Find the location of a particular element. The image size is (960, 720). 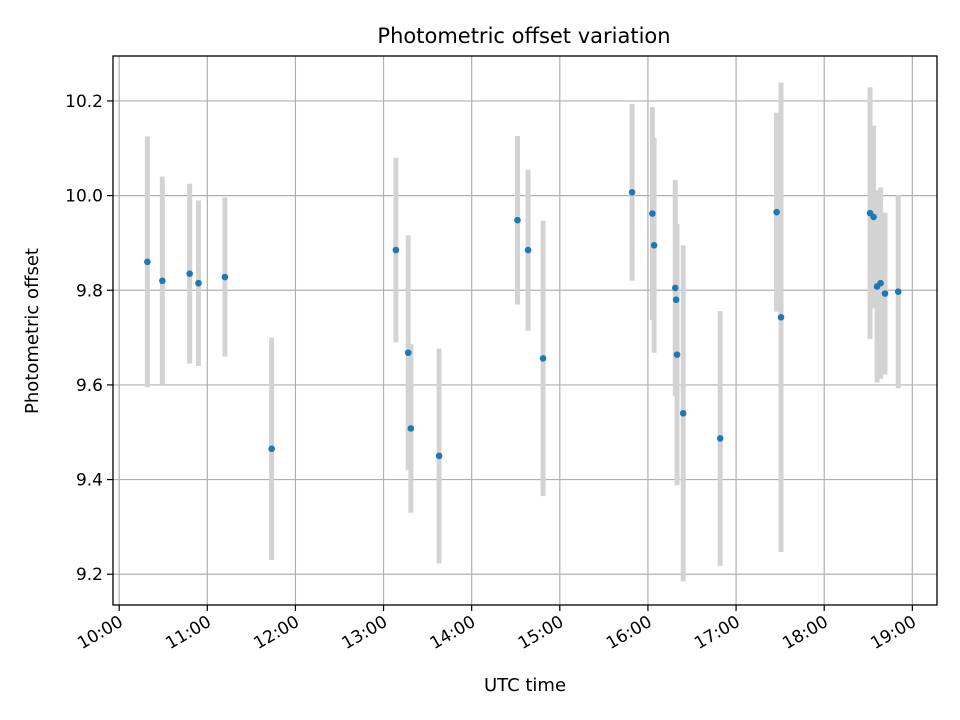

x-tick-label: 17:00 is located at coordinates (717, 633).